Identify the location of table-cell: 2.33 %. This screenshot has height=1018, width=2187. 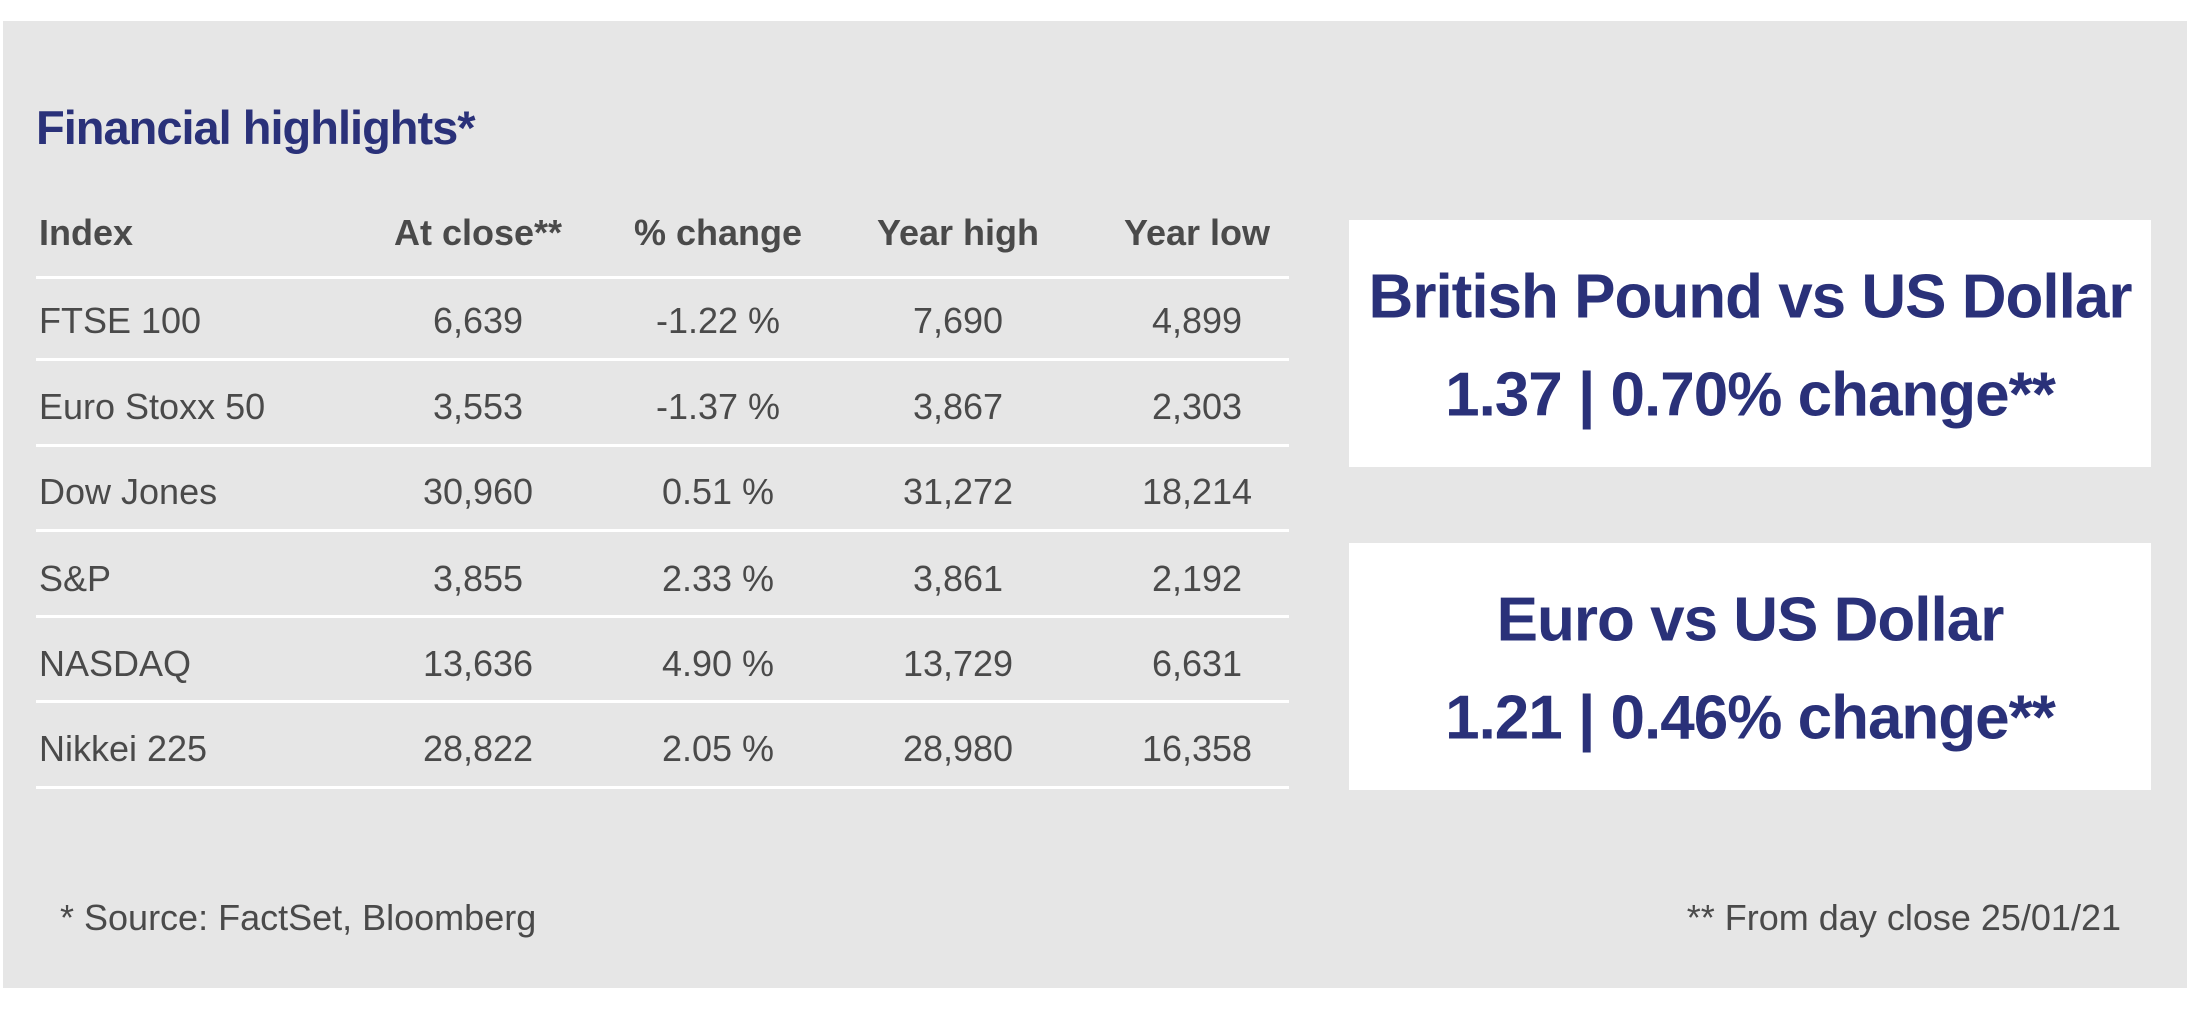
(718, 578).